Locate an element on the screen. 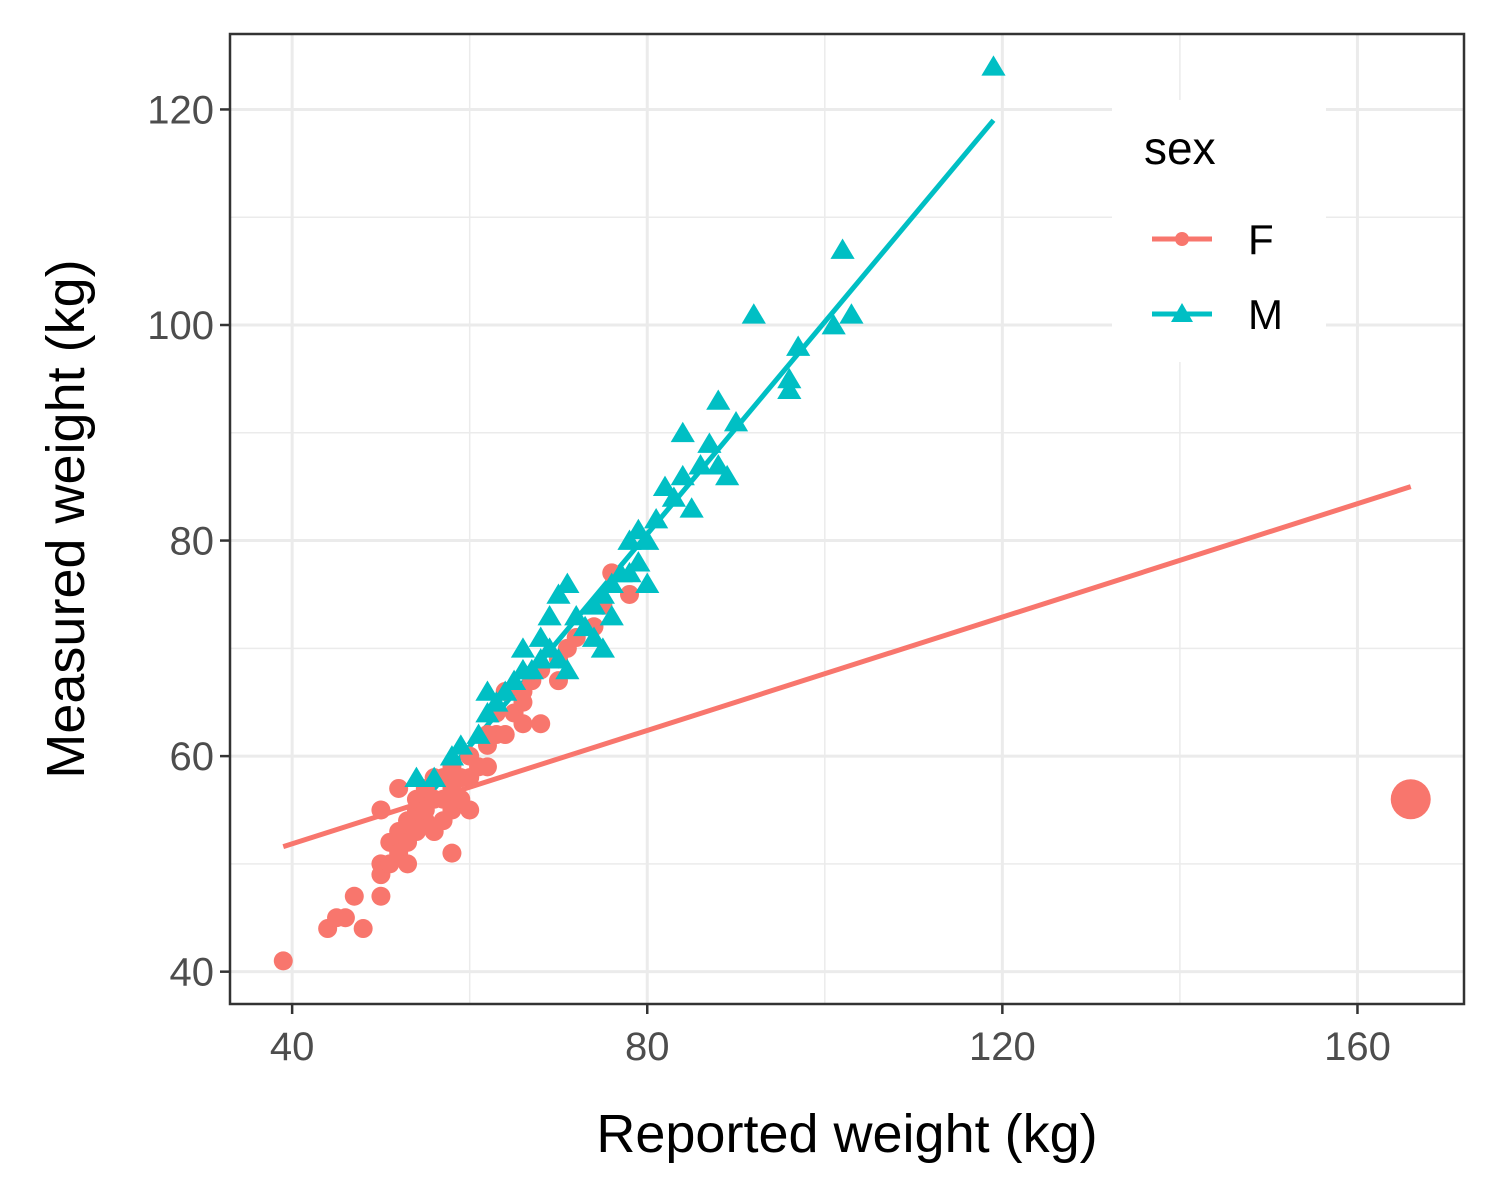 The width and height of the screenshot is (1500, 1200). legend-title: sex is located at coordinates (1180, 148).